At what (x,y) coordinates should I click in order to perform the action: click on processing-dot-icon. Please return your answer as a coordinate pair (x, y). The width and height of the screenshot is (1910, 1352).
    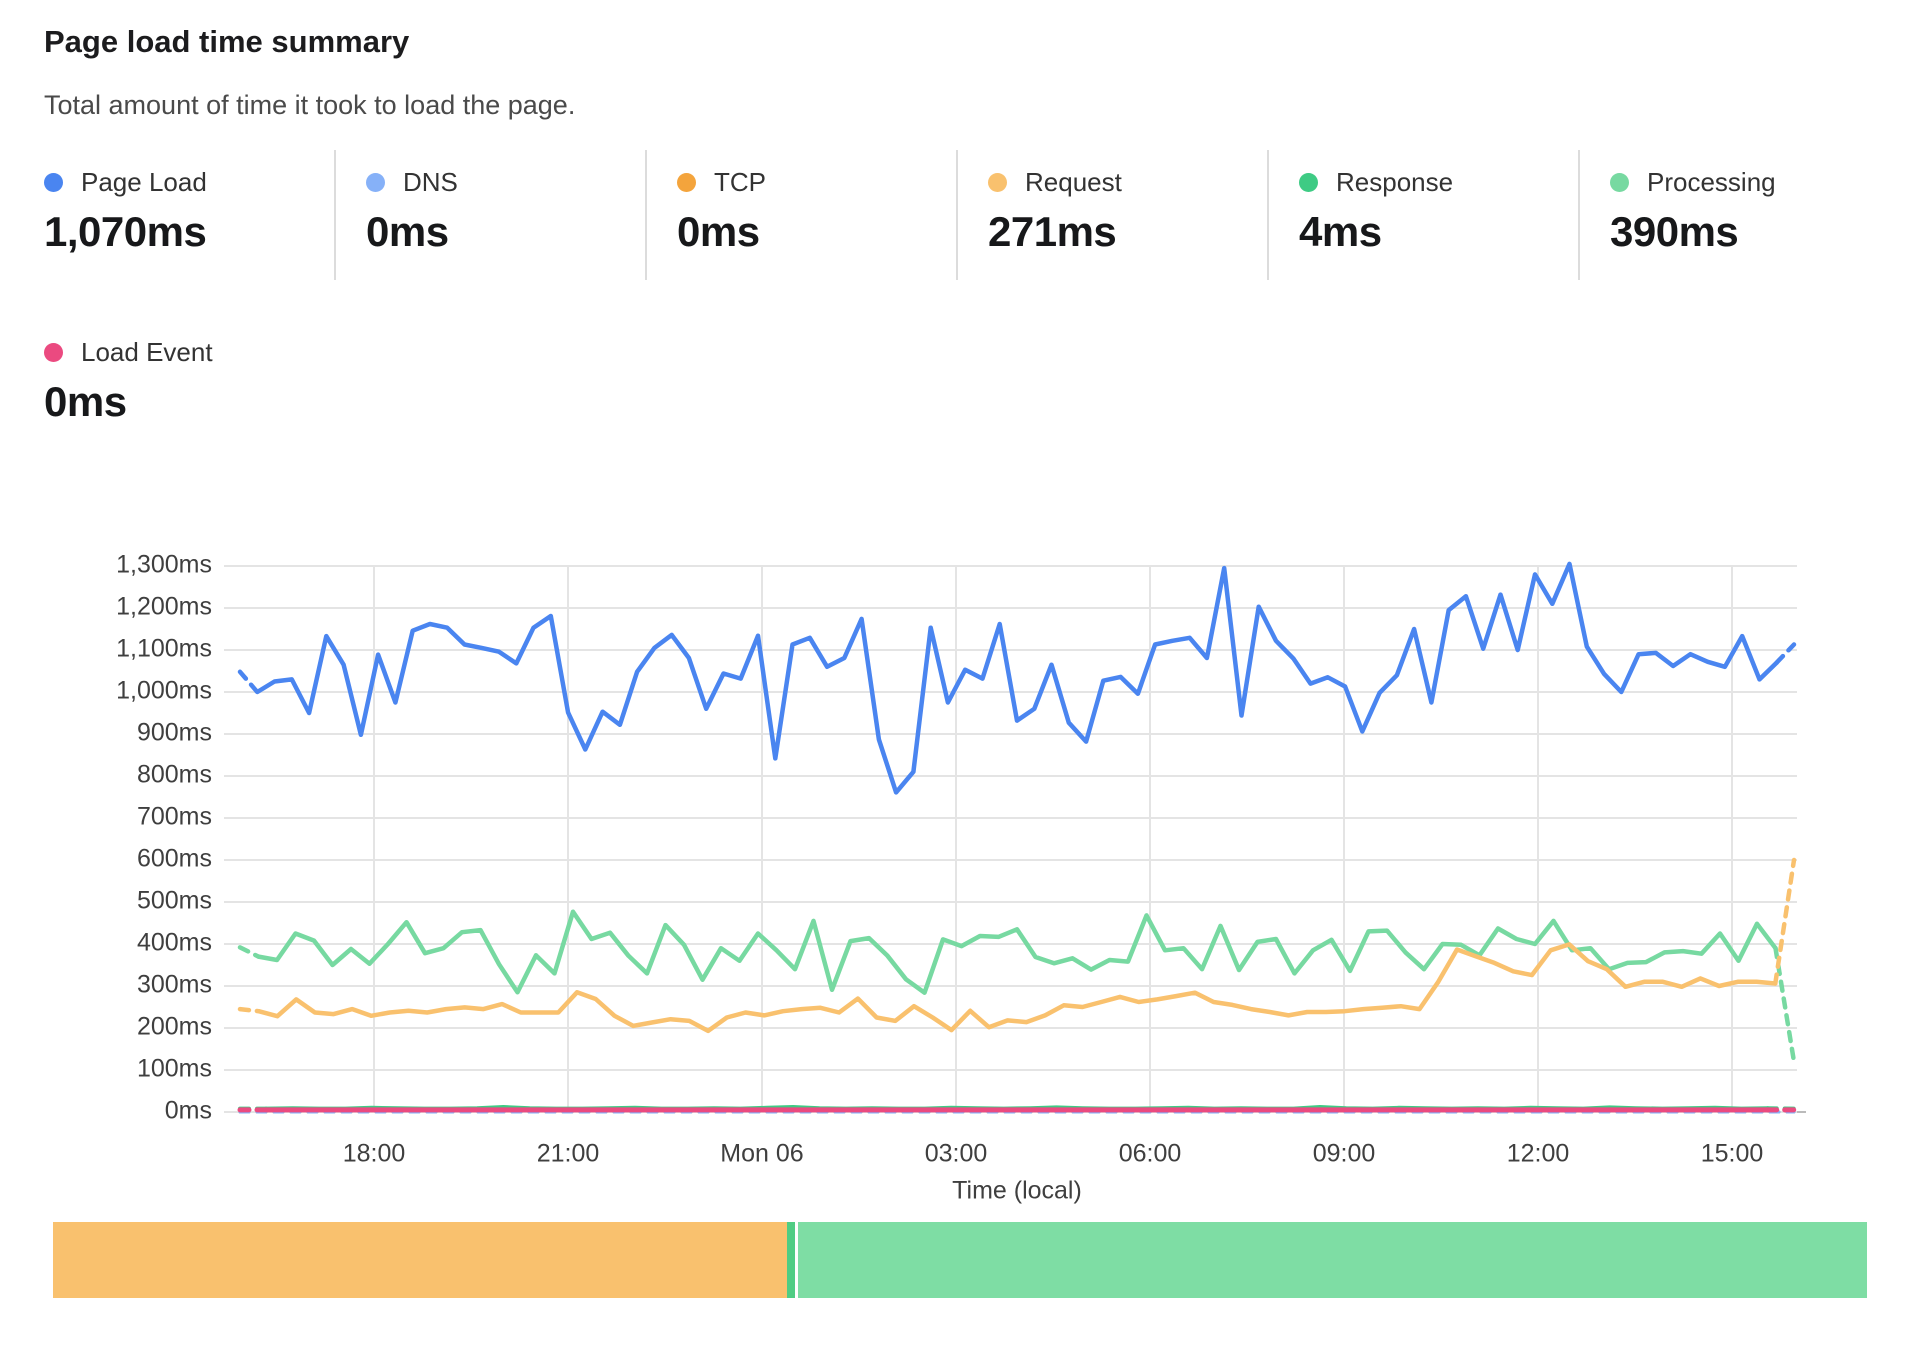
    Looking at the image, I should click on (1619, 182).